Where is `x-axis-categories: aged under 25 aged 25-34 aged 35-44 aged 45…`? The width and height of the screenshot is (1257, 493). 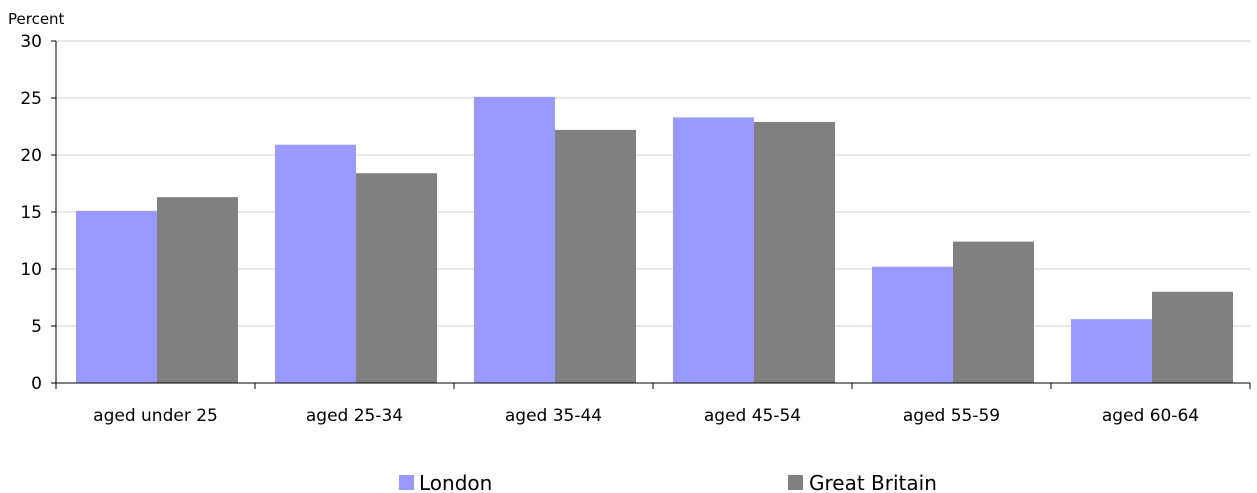
x-axis-categories: aged under 25 aged 25-34 aged 35-44 aged 45… is located at coordinates (646, 416).